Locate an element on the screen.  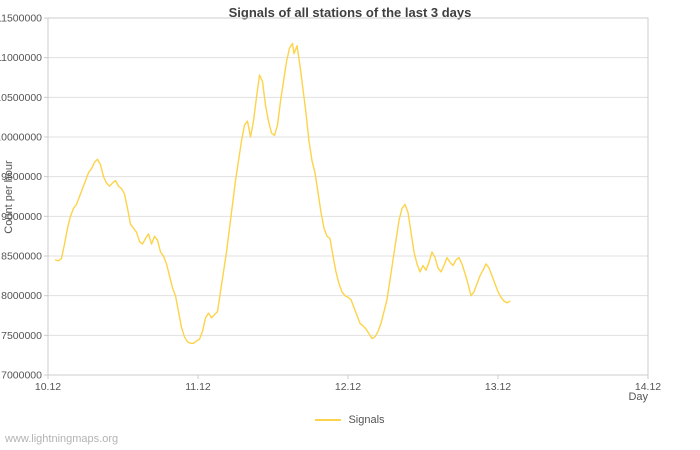
watermark: www.lightningmaps.org is located at coordinates (62, 439).